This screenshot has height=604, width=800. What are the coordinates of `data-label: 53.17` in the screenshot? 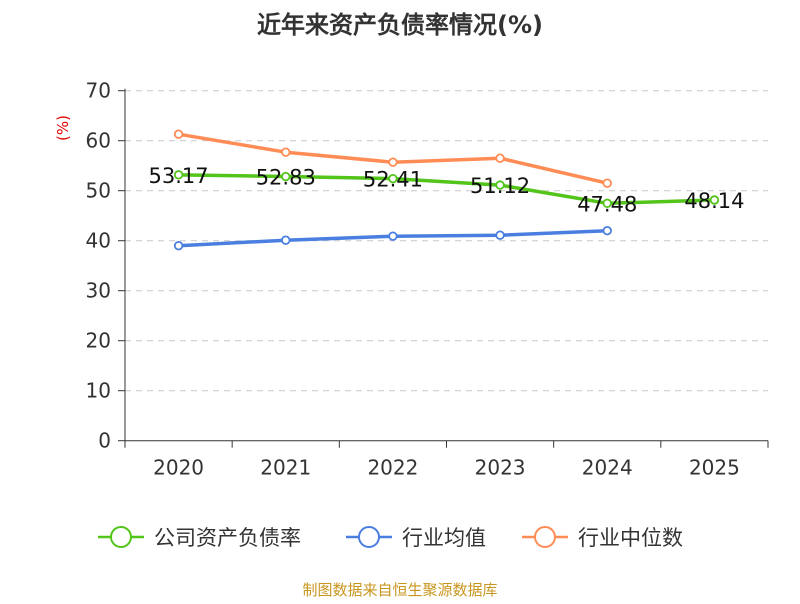 It's located at (179, 176).